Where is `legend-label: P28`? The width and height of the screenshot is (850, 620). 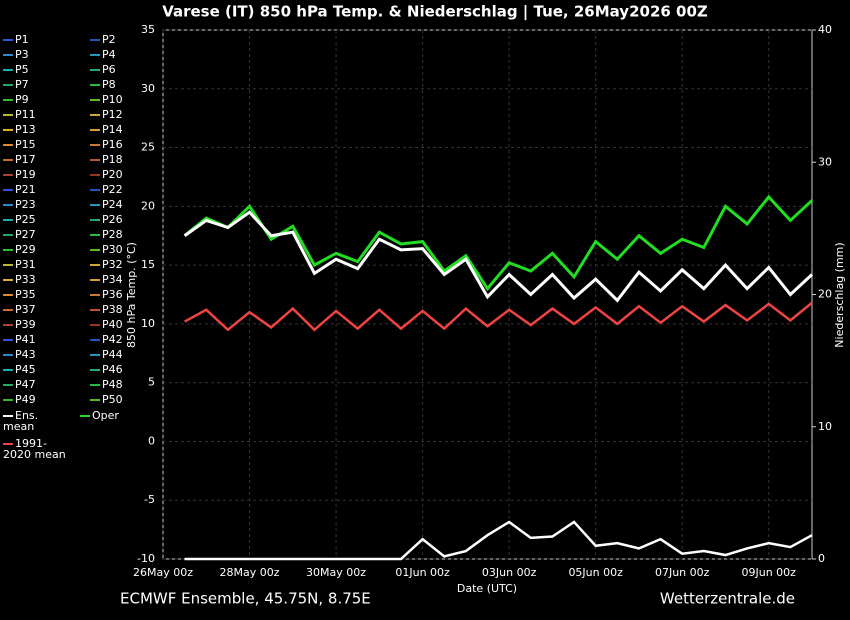 legend-label: P28 is located at coordinates (112, 234).